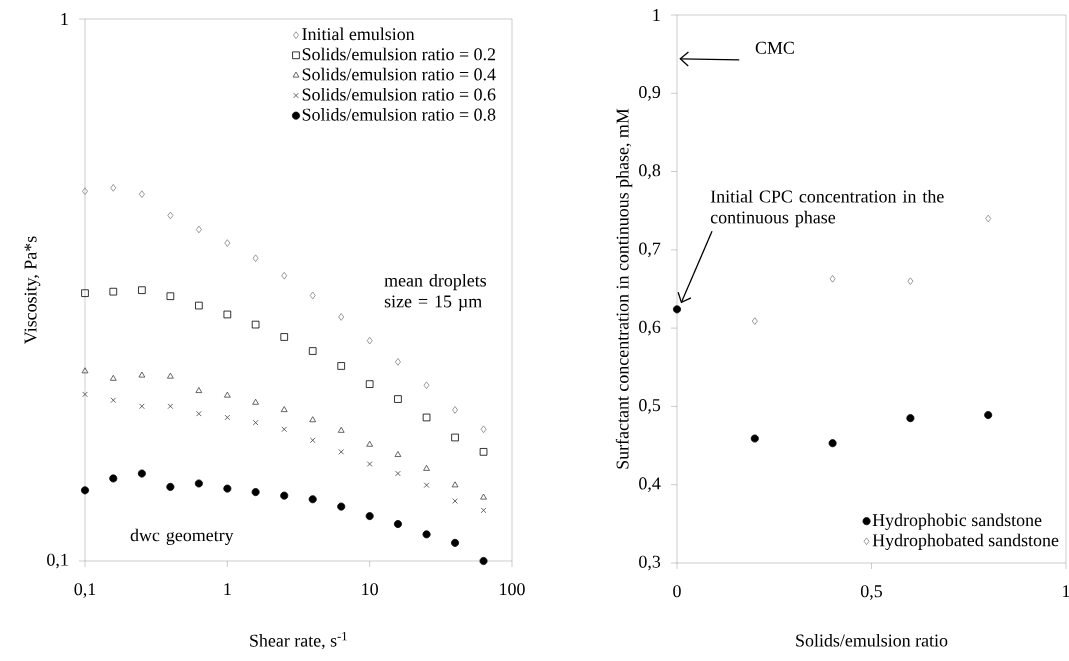  I want to click on x-tick-label: 0,1, so click(85, 590).